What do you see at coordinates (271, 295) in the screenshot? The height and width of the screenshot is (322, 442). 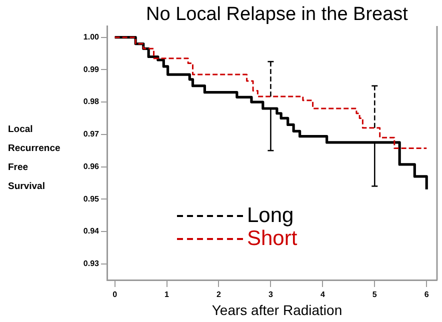 I see `x-tick-label: 3` at bounding box center [271, 295].